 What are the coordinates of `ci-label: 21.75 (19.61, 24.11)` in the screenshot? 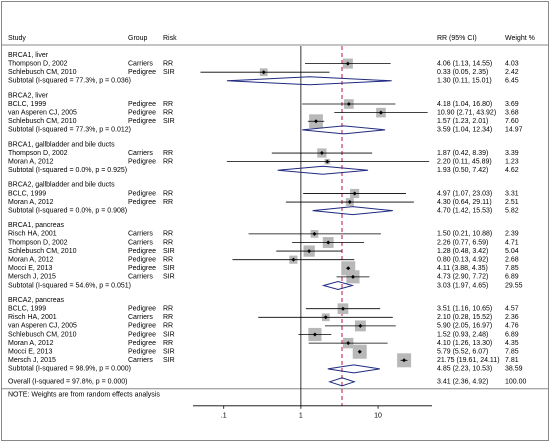 It's located at (468, 360).